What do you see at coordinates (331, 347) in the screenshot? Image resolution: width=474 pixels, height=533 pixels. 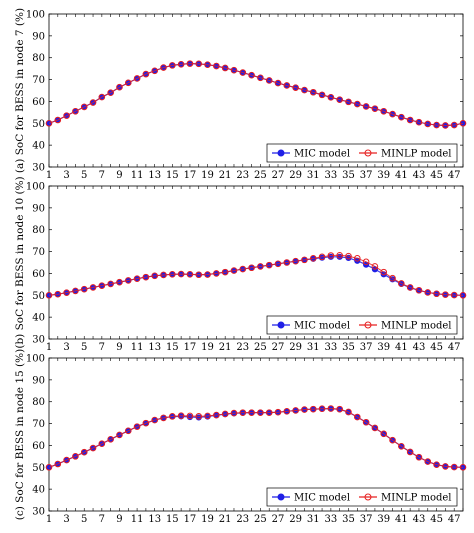 I see `x-tick-label: 33` at bounding box center [331, 347].